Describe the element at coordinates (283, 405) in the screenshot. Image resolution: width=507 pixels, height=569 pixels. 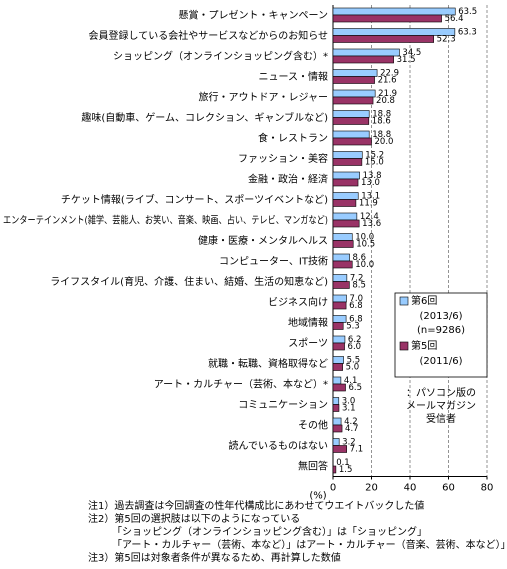
I see `y-tick-label: コミュニケーション` at that location.